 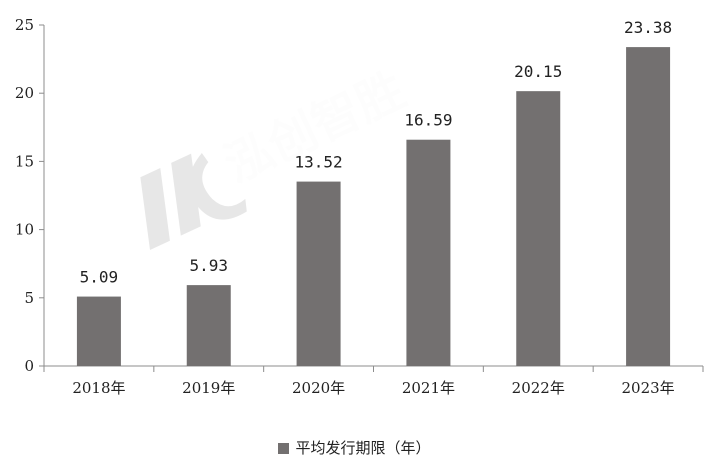 I want to click on x-tick-label: 2021年, so click(x=428, y=388).